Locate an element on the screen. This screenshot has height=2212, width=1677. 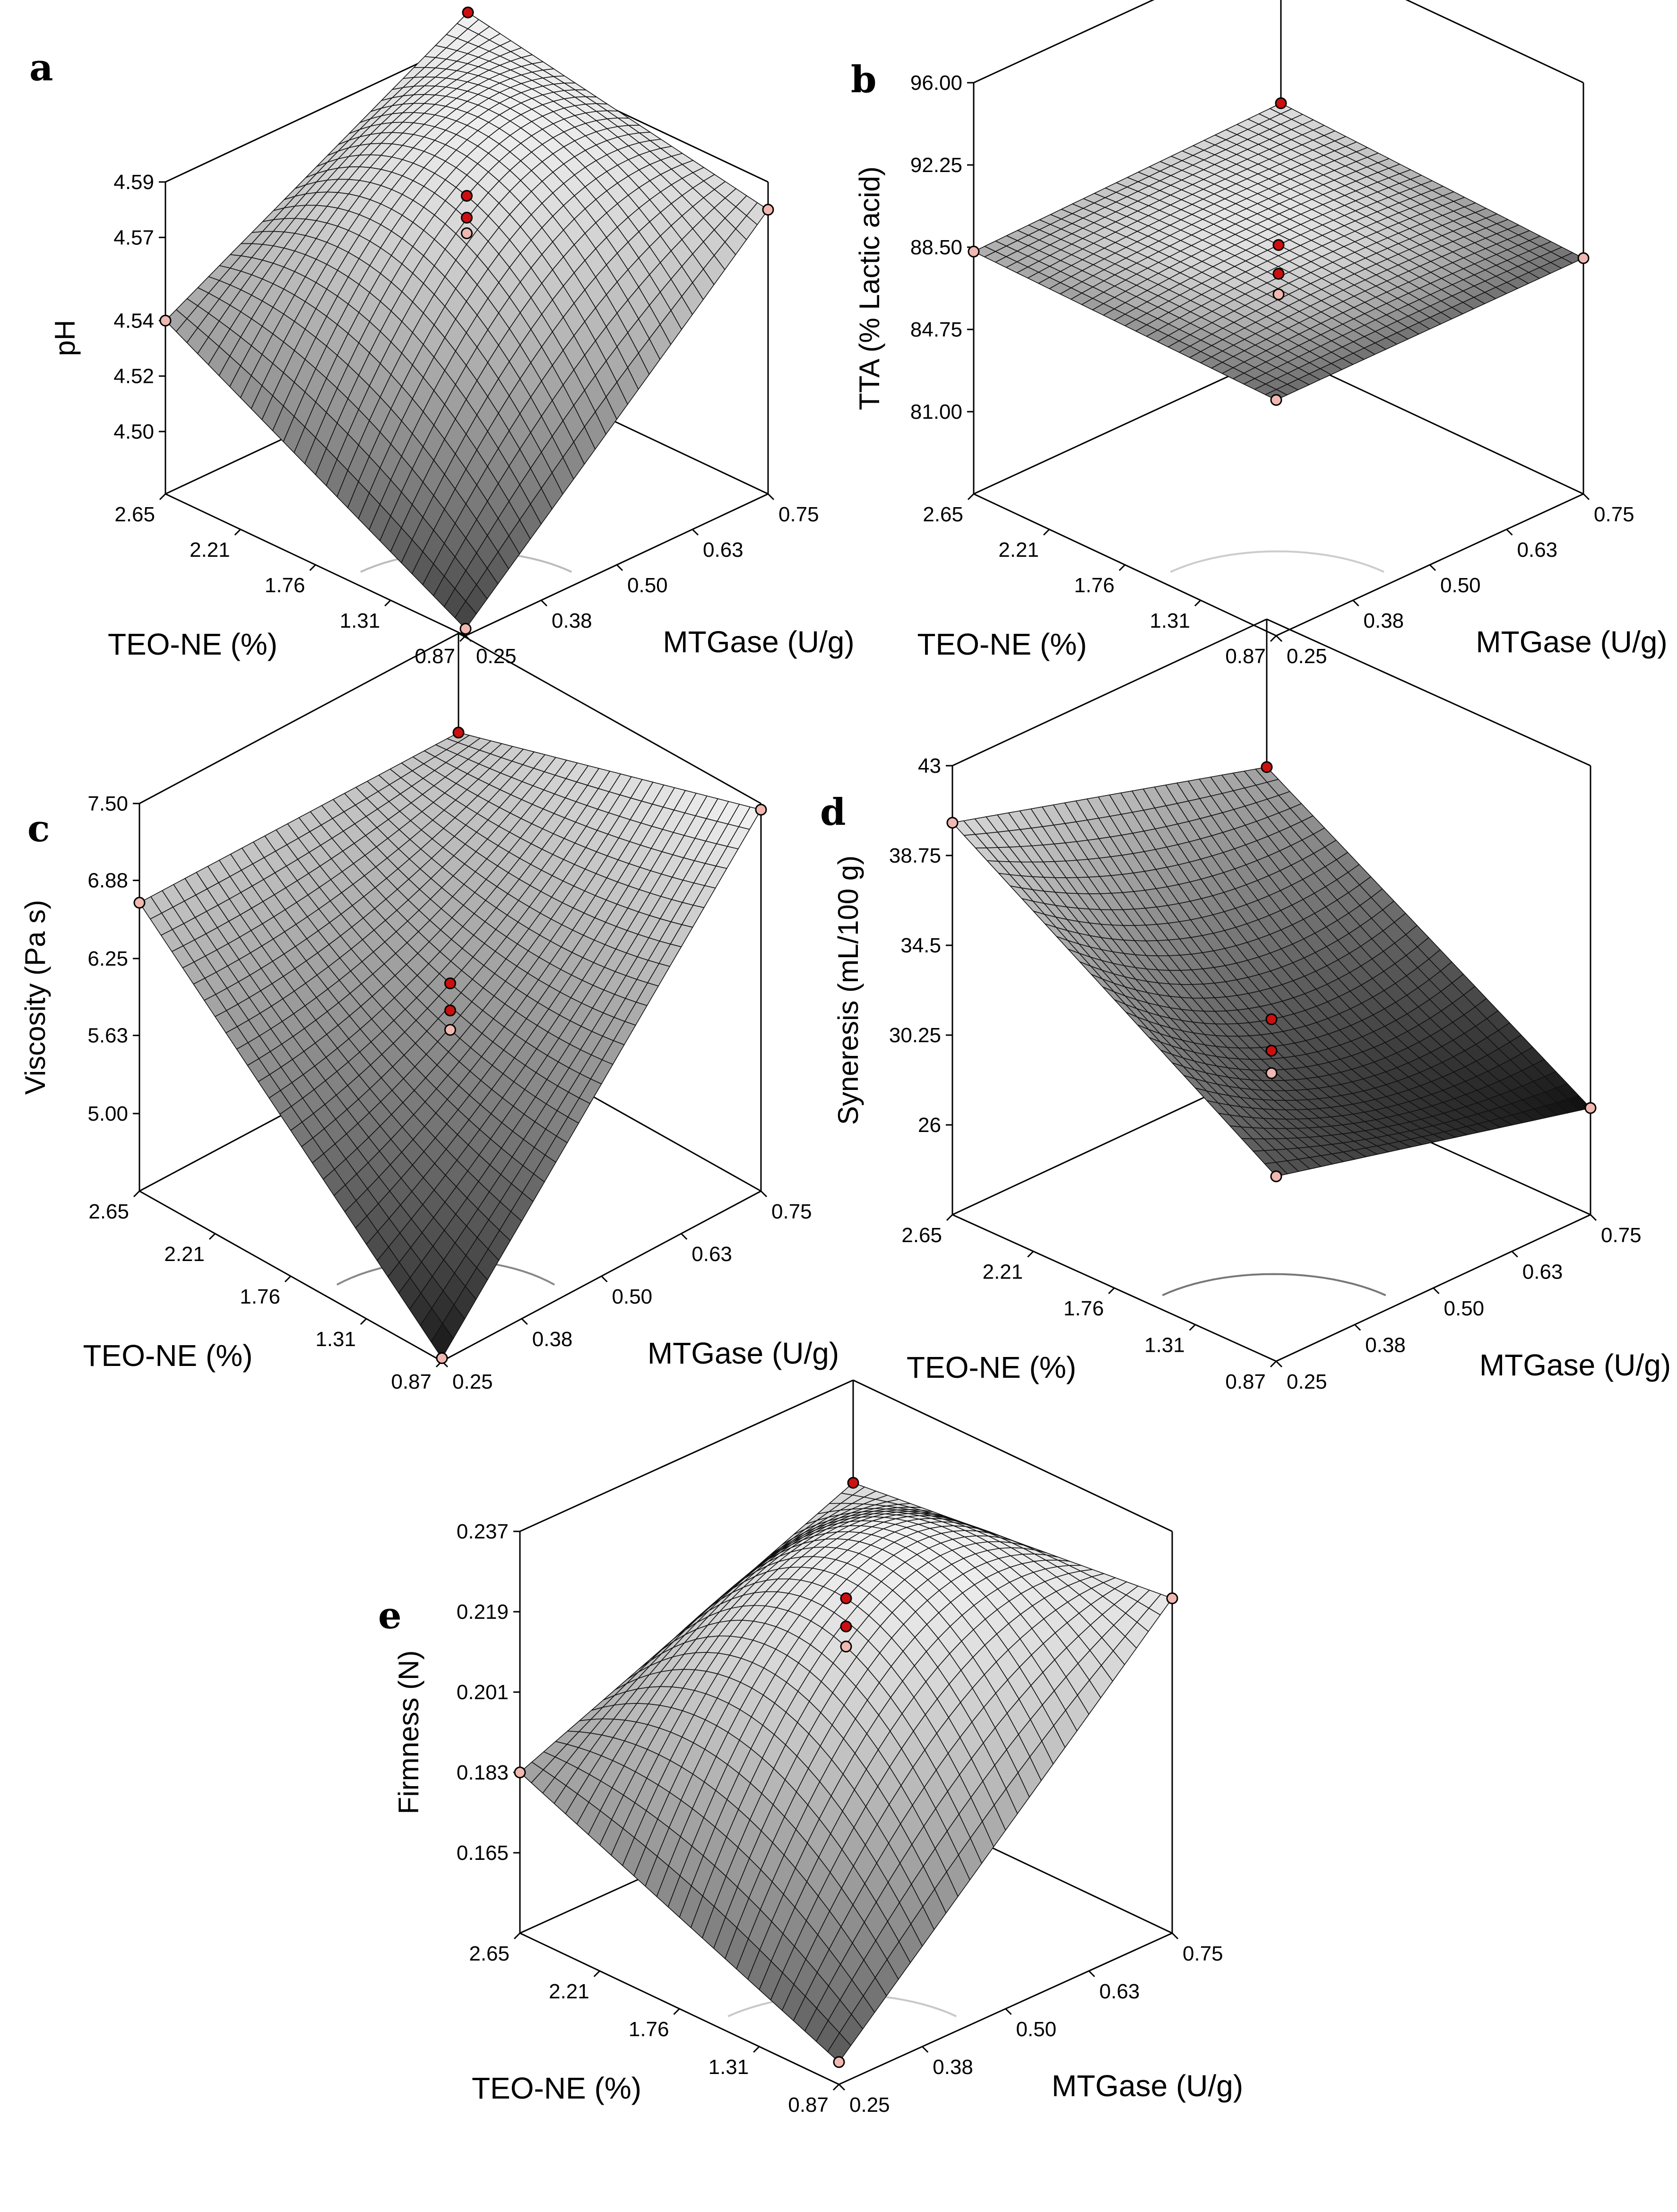
z-axis-title: Viscosity (Pa s) is located at coordinates (35, 997).